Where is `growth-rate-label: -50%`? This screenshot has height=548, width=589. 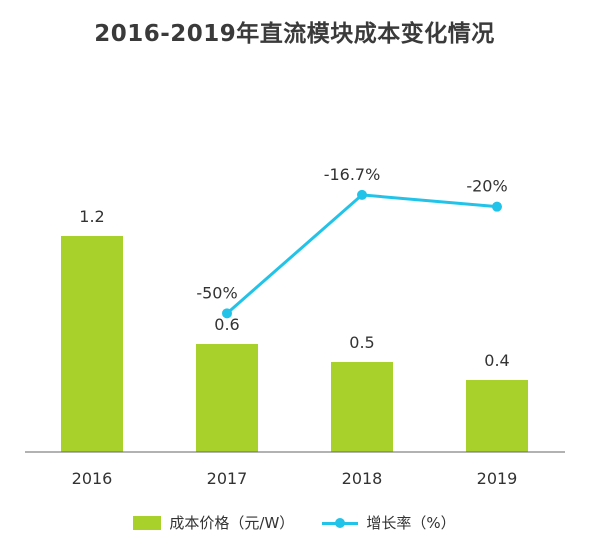
growth-rate-label: -50% is located at coordinates (216, 292).